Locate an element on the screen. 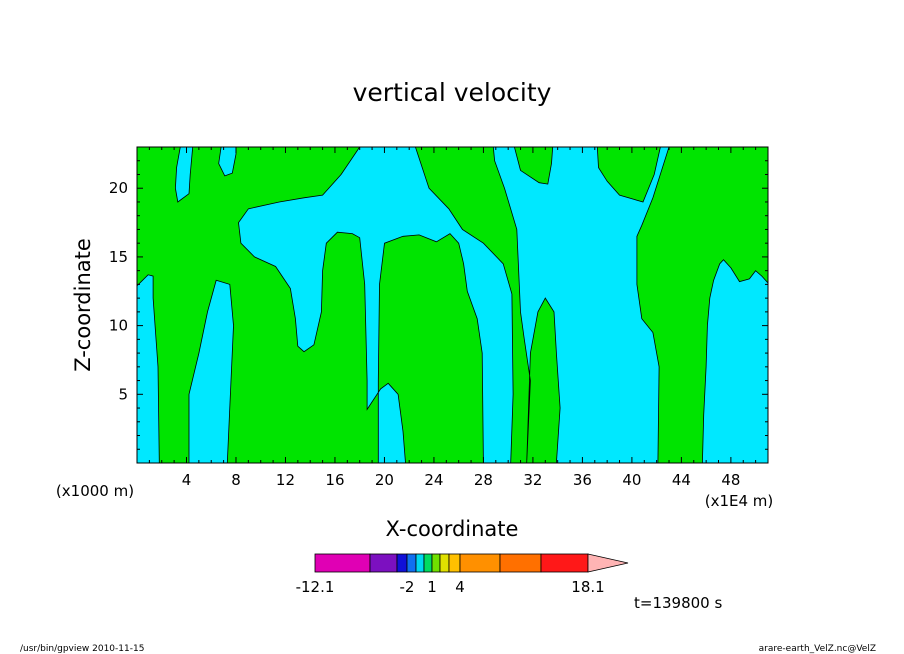  x-tick-label: 44 is located at coordinates (681, 480).